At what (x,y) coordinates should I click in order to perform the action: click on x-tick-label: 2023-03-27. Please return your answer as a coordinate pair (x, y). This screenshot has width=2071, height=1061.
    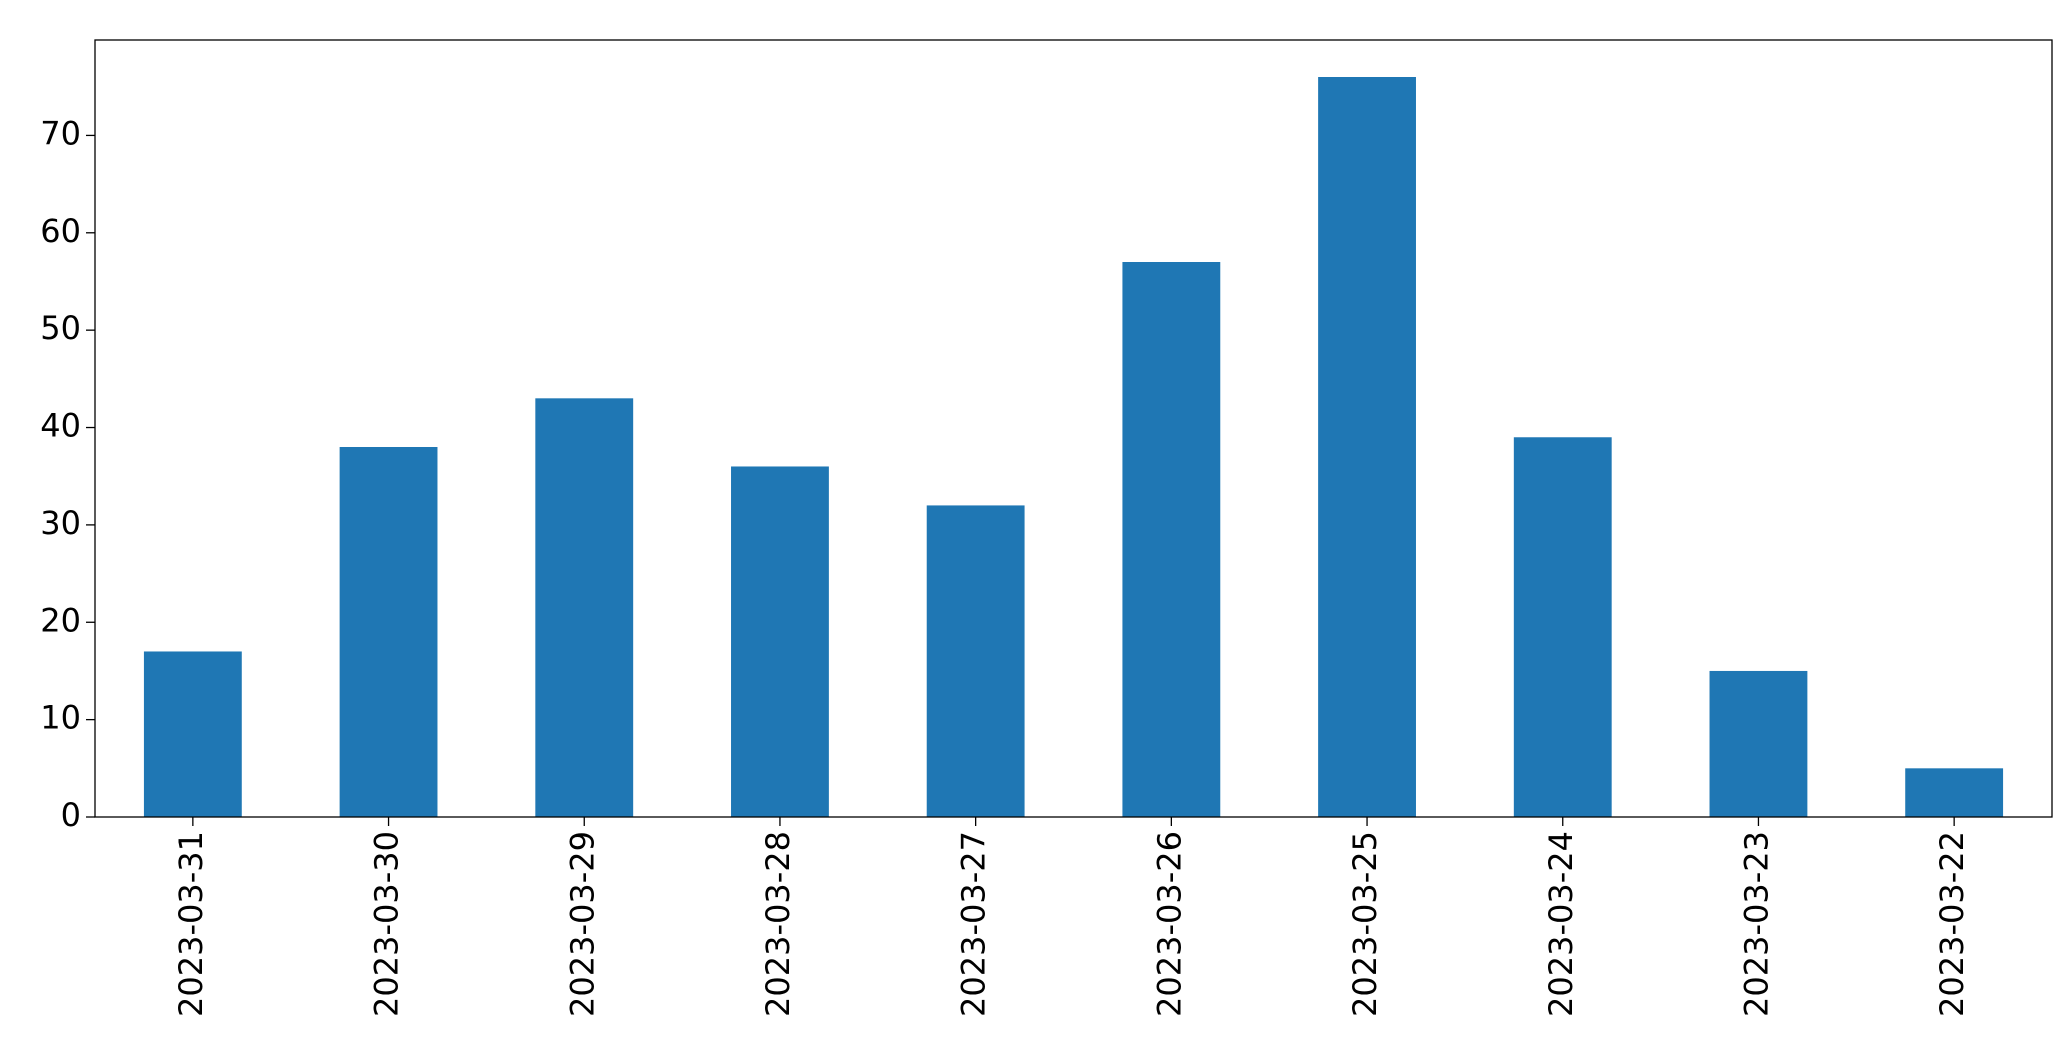
    Looking at the image, I should click on (974, 924).